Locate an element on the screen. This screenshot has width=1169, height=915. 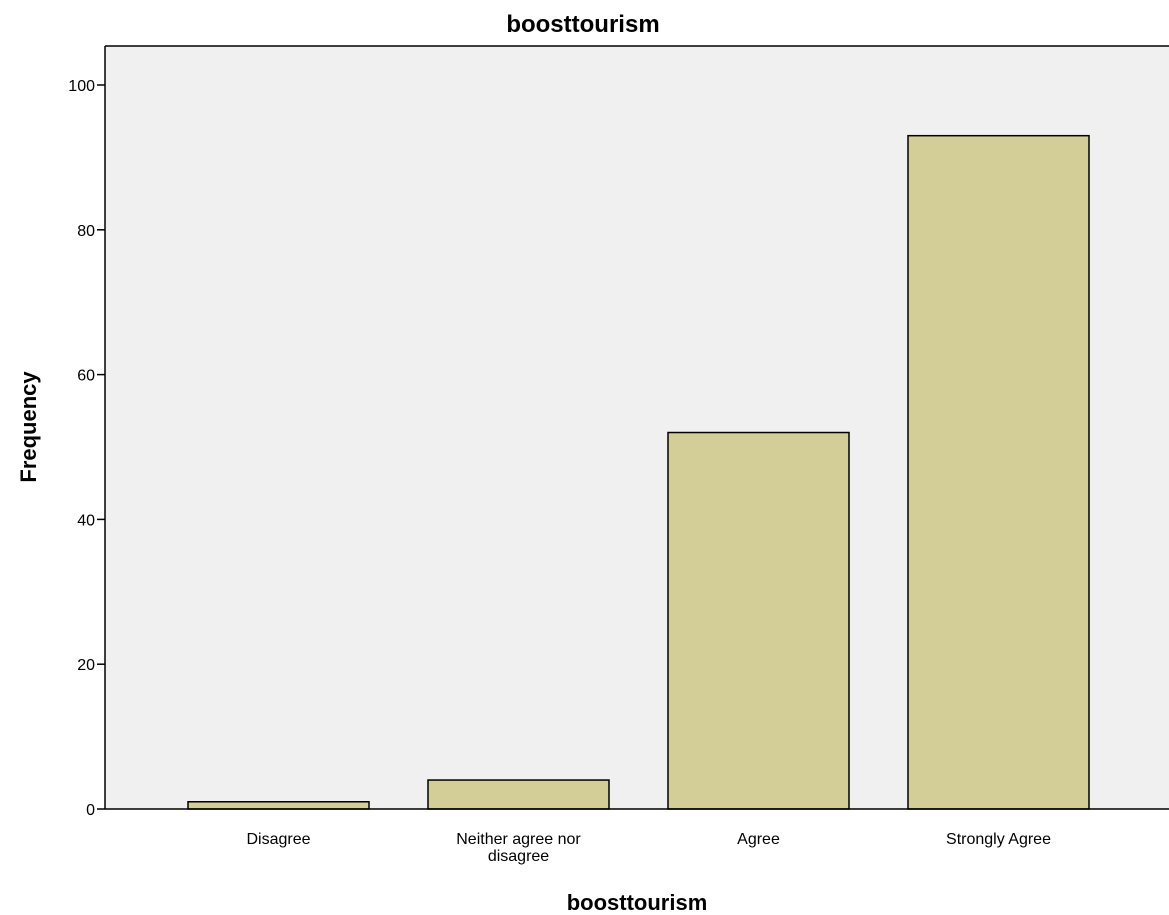
y-tick-label: 100 is located at coordinates (81, 86).